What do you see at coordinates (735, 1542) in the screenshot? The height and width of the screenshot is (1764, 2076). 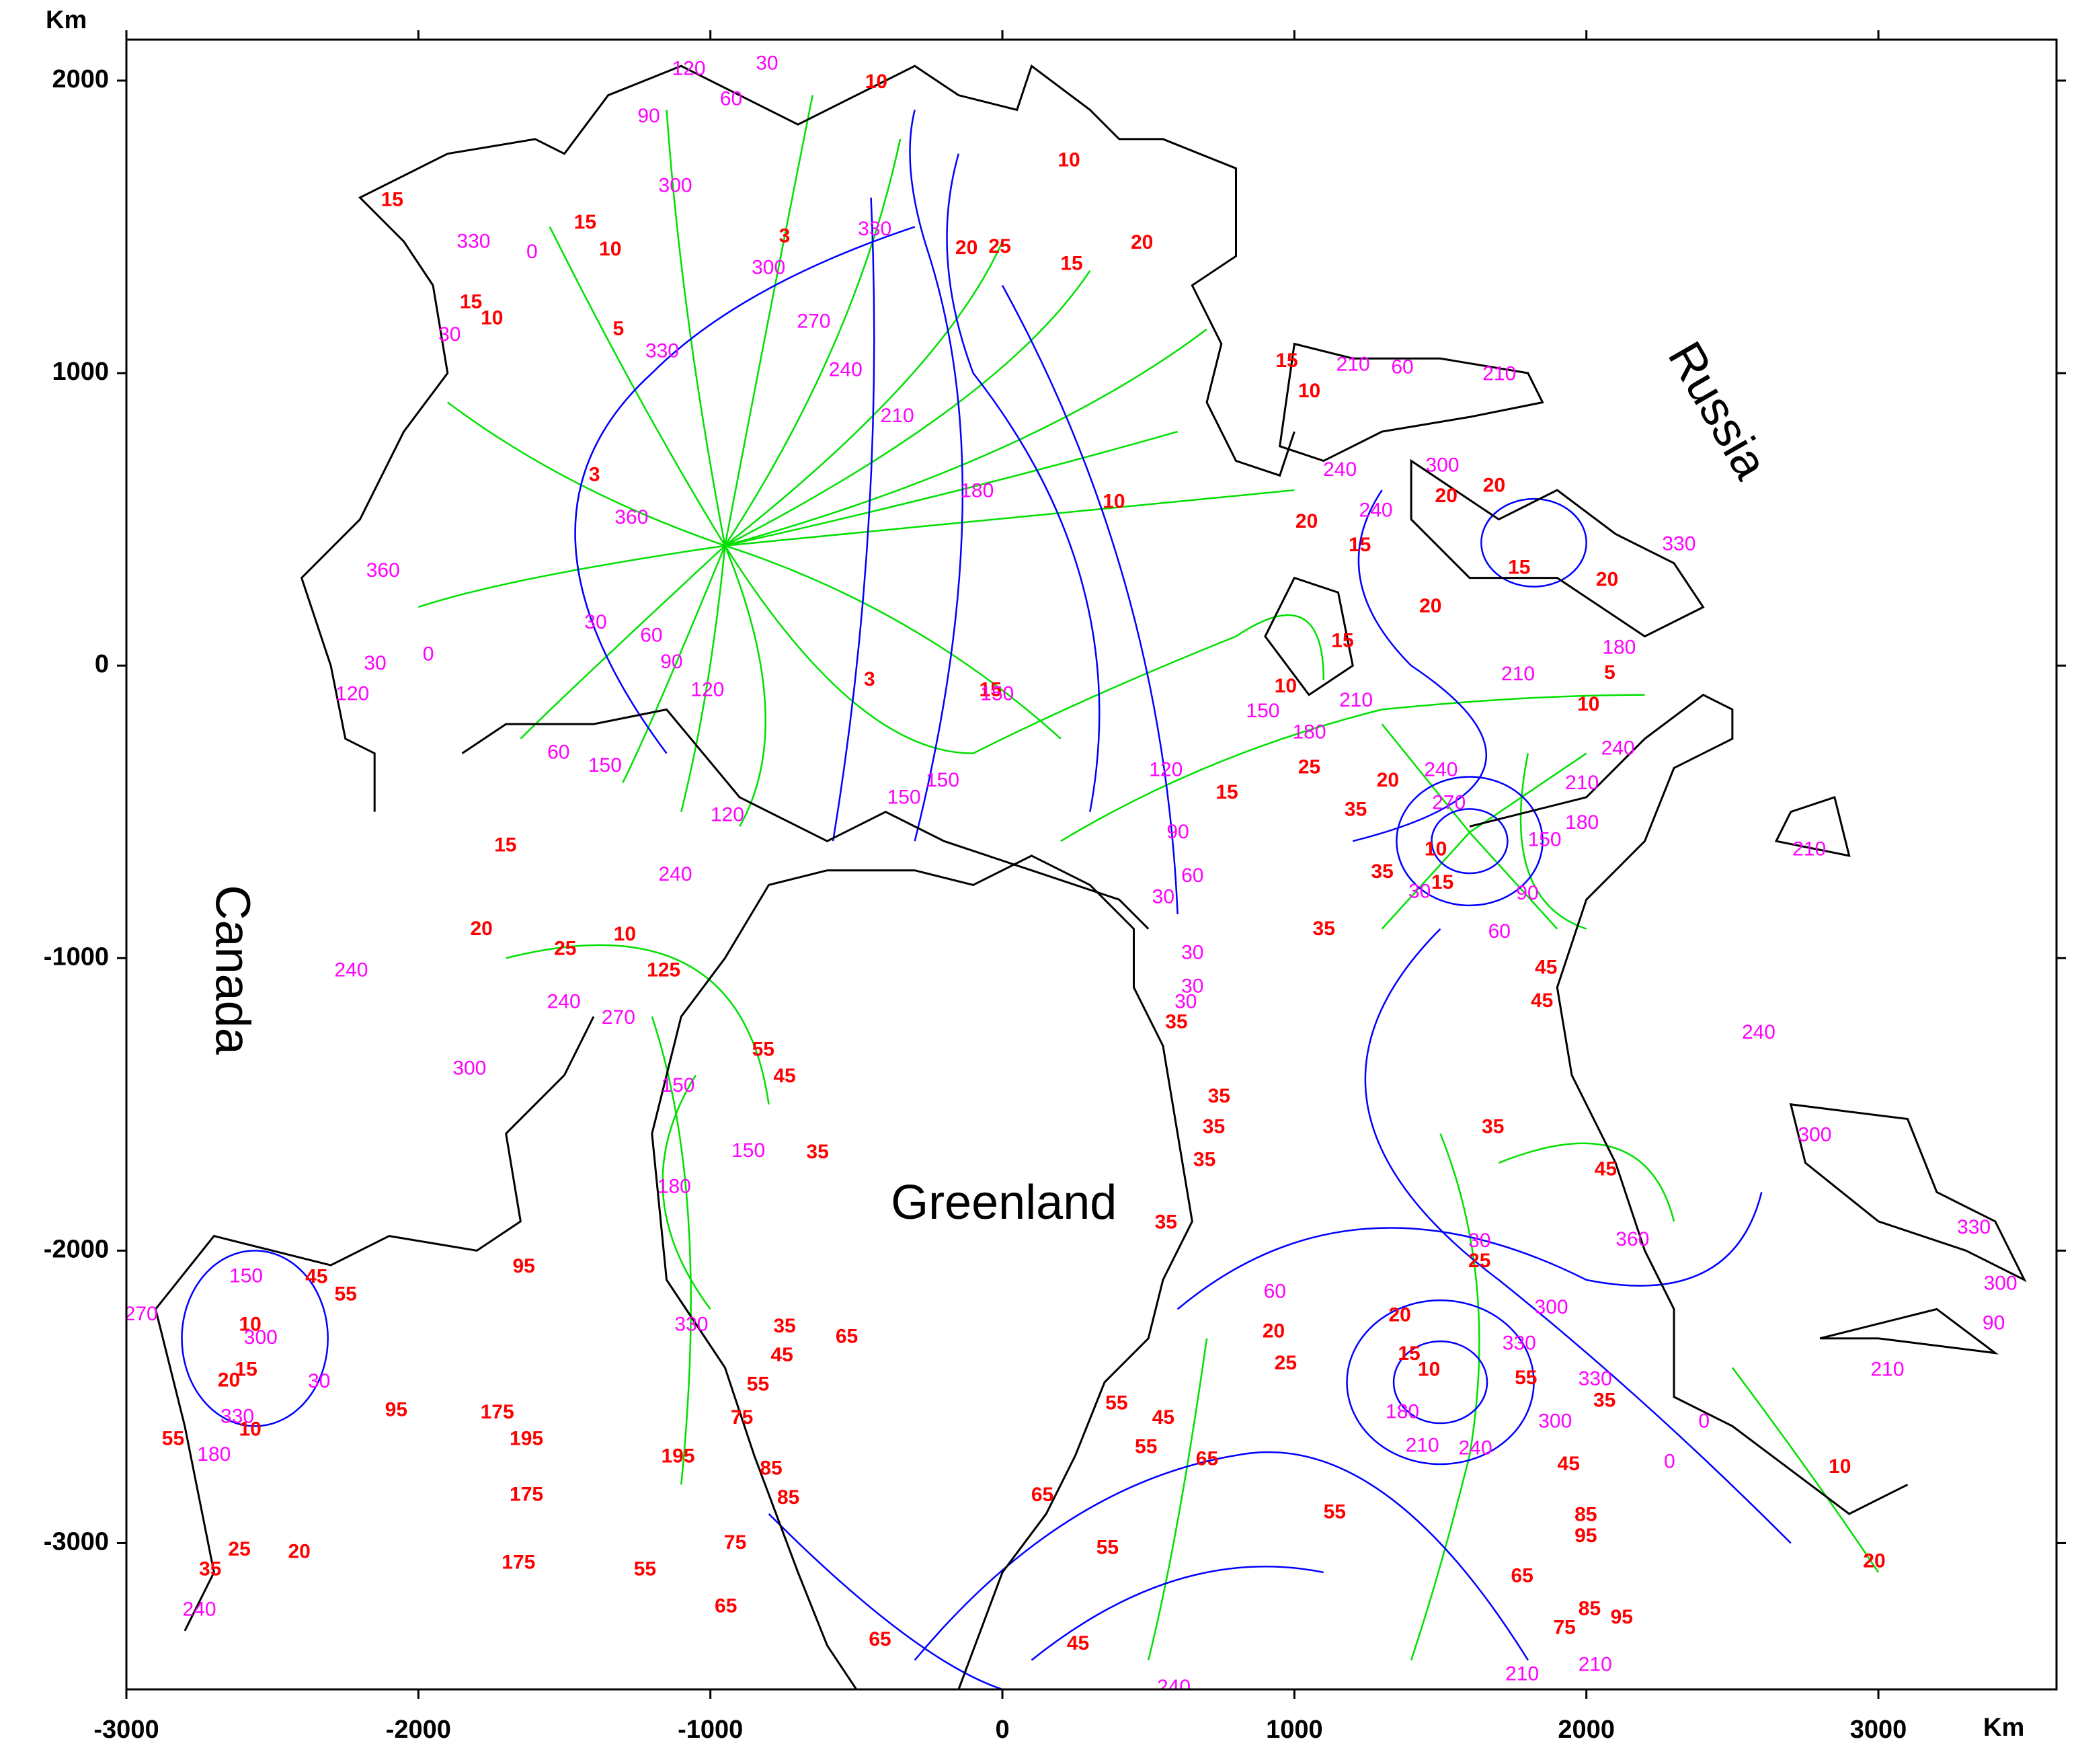 I see `amplitude-label: 75` at bounding box center [735, 1542].